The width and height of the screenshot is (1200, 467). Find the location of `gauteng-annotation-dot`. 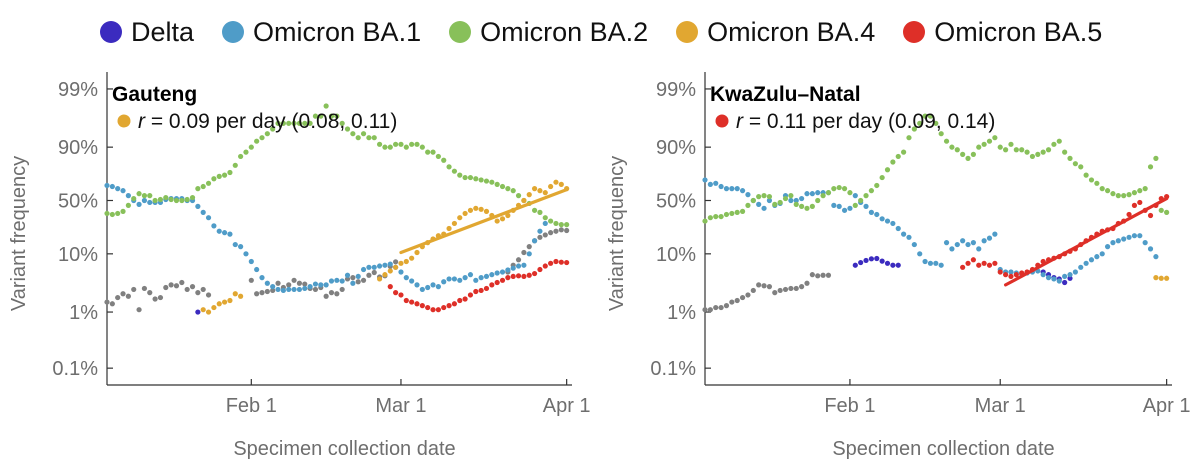

gauteng-annotation-dot is located at coordinates (124, 121).